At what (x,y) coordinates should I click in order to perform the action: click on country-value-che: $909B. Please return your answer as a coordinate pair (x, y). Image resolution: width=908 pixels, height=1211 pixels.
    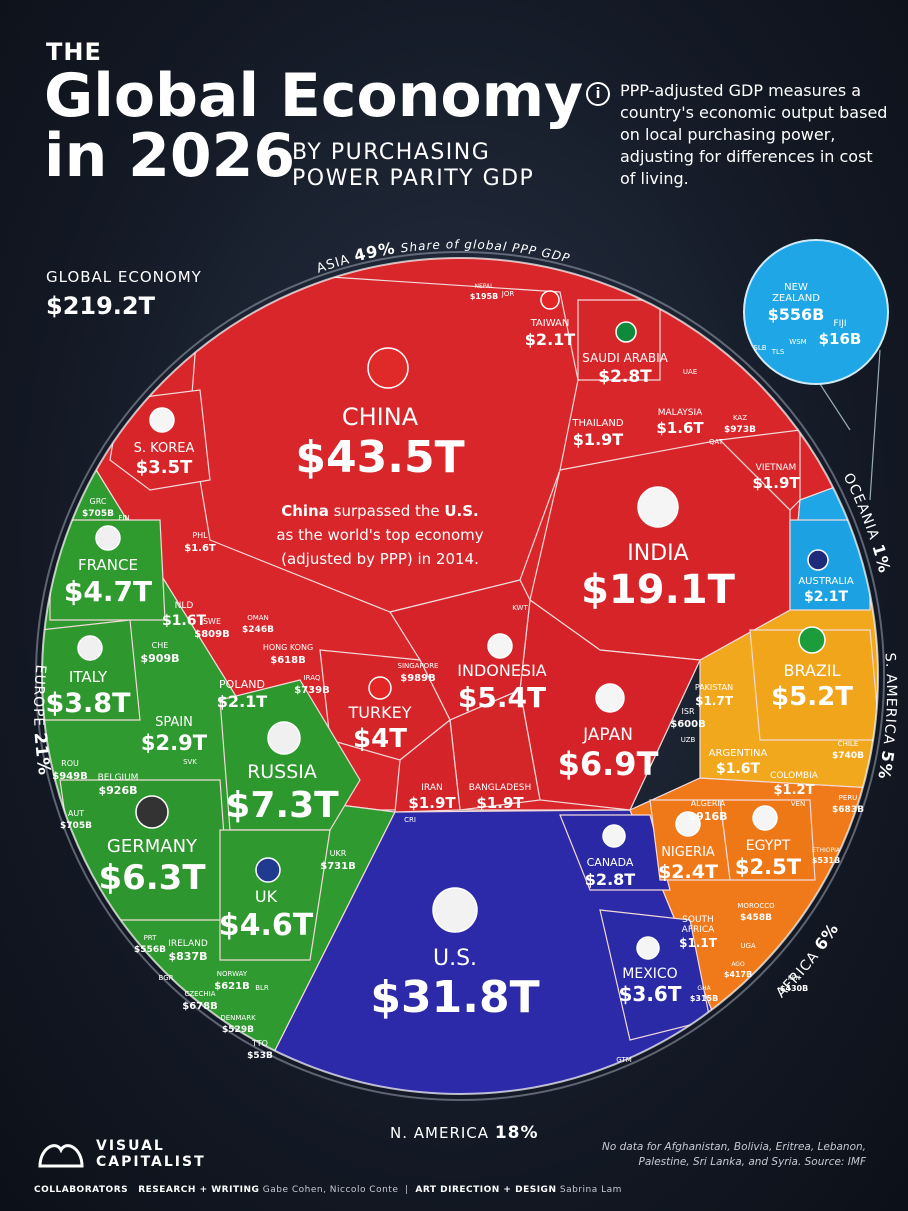
    Looking at the image, I should click on (160, 658).